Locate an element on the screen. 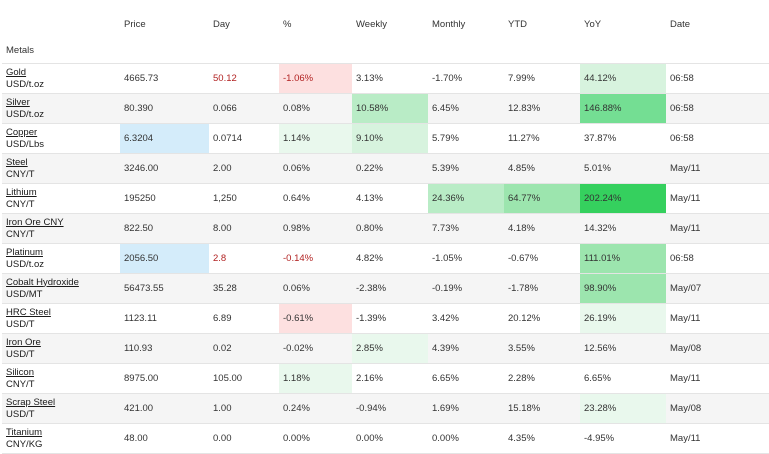  weekly-cell: -0.94% is located at coordinates (390, 408).